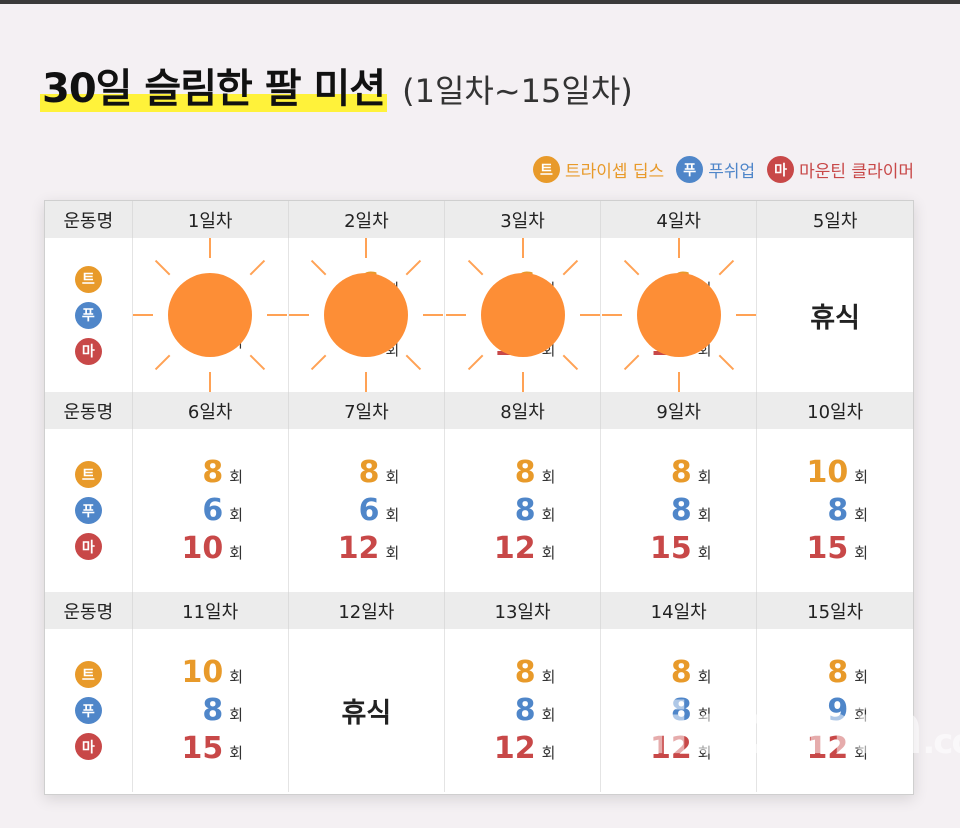 This screenshot has height=828, width=960. I want to click on count-tricep: 6, so click(369, 284).